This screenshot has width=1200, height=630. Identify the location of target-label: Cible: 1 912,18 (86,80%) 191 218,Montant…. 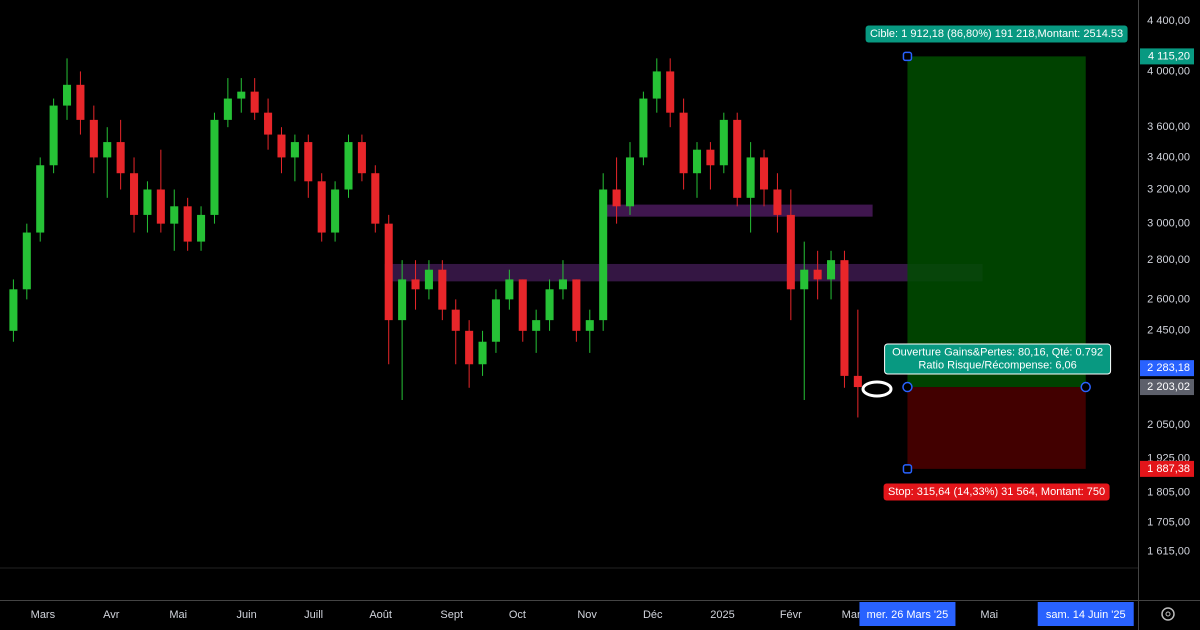
(996, 34).